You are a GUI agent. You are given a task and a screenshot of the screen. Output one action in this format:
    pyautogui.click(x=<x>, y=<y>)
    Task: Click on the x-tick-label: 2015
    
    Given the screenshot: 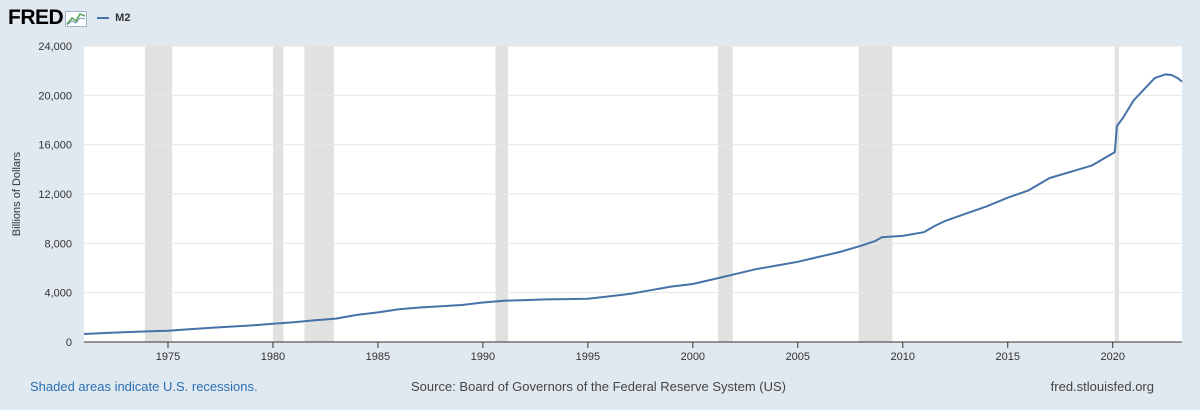 What is the action you would take?
    pyautogui.click(x=1008, y=357)
    